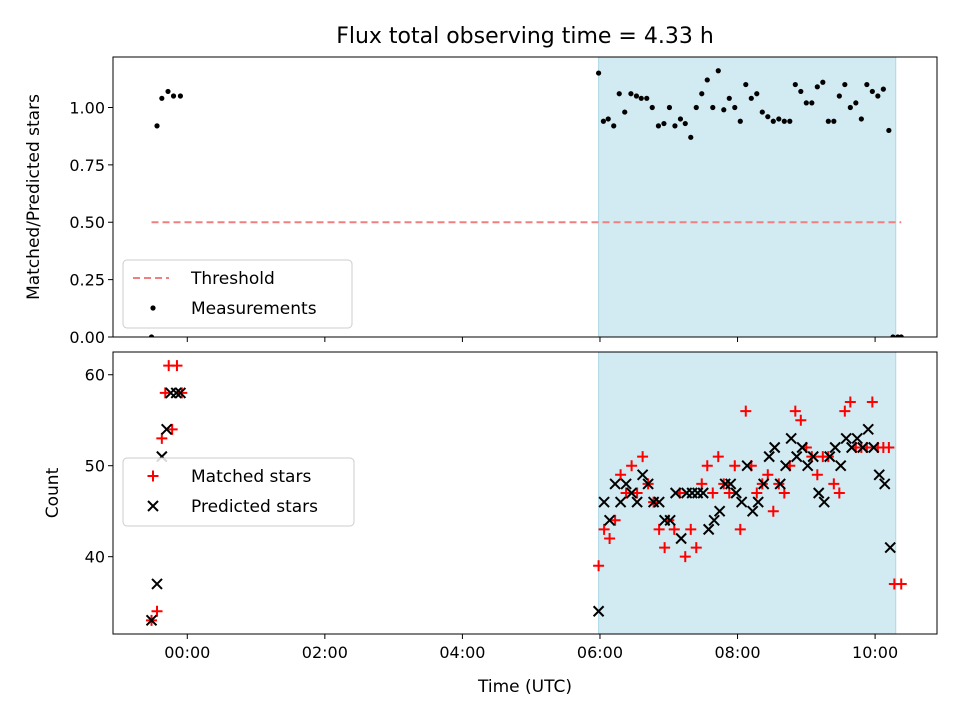 This screenshot has height=720, width=960. I want to click on x-axis-label: Time (UTC), so click(524, 687).